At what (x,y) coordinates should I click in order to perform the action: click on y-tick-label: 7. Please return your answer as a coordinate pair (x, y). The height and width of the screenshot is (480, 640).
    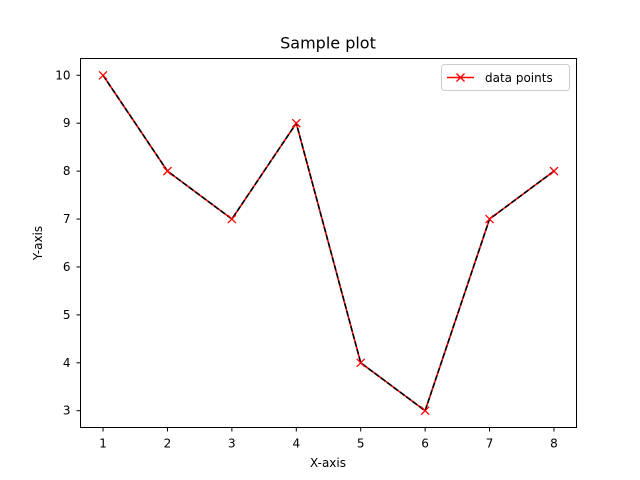
    Looking at the image, I should click on (67, 219).